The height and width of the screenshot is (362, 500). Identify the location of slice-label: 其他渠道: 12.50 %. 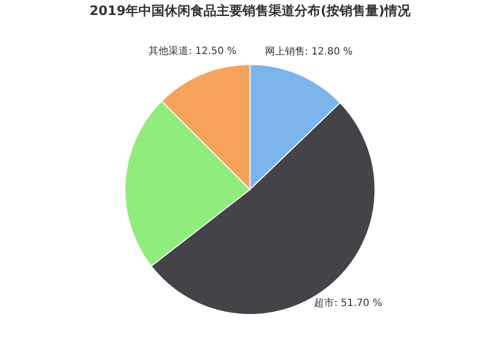
(192, 50).